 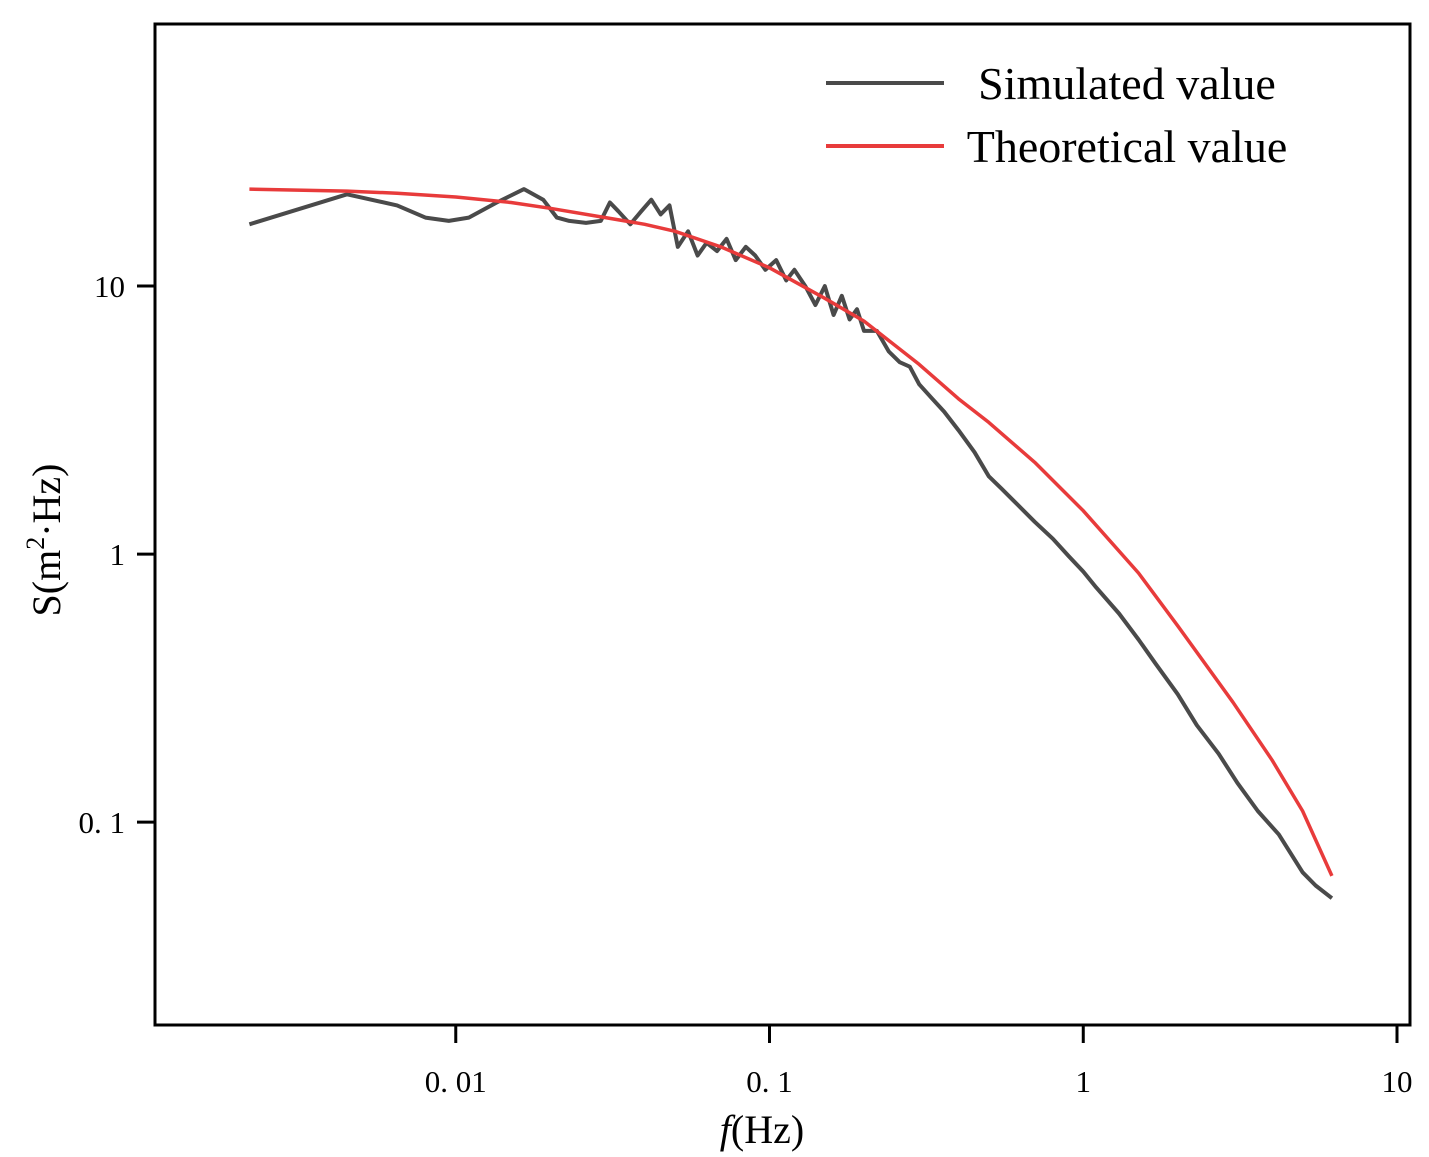 I want to click on x-axis-title: f(Hz), so click(x=762, y=1129).